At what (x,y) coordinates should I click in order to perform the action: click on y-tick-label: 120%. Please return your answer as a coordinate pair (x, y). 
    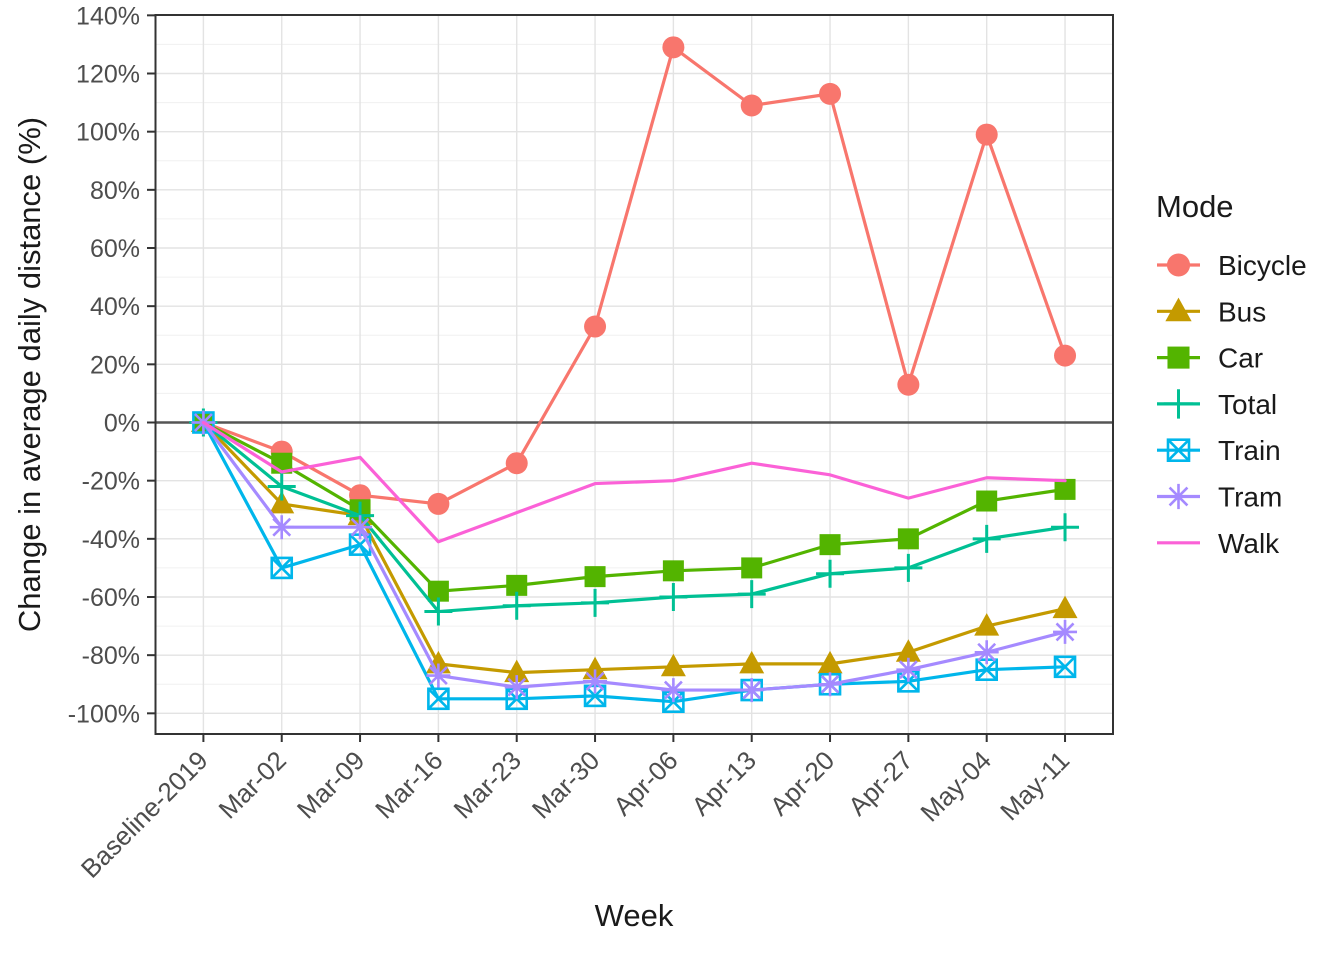
    Looking at the image, I should click on (108, 75).